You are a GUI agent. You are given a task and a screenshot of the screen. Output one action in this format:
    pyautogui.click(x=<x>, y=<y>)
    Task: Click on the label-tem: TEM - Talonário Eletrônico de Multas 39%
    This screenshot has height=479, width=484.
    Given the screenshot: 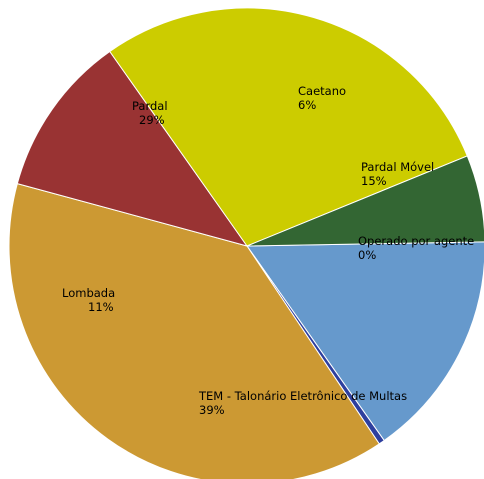 What is the action you would take?
    pyautogui.click(x=302, y=403)
    